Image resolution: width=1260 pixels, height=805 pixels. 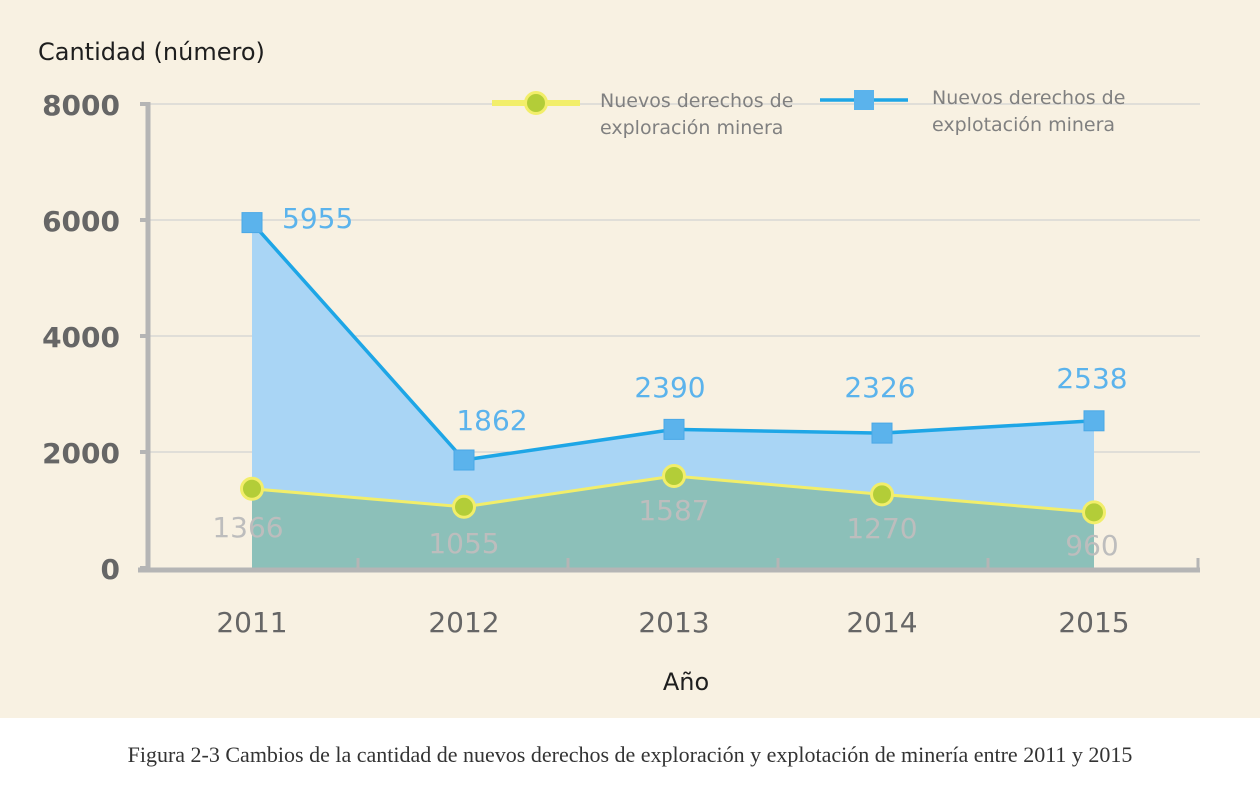 I want to click on x-tick-label: 2014, so click(x=881, y=622).